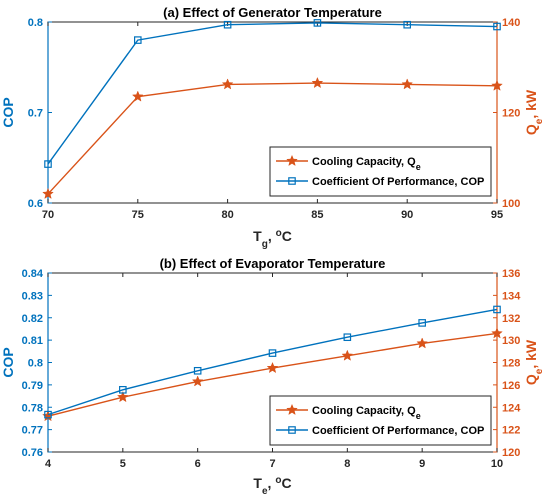 This screenshot has width=550, height=501. I want to click on right-tick-label: 130, so click(511, 341).